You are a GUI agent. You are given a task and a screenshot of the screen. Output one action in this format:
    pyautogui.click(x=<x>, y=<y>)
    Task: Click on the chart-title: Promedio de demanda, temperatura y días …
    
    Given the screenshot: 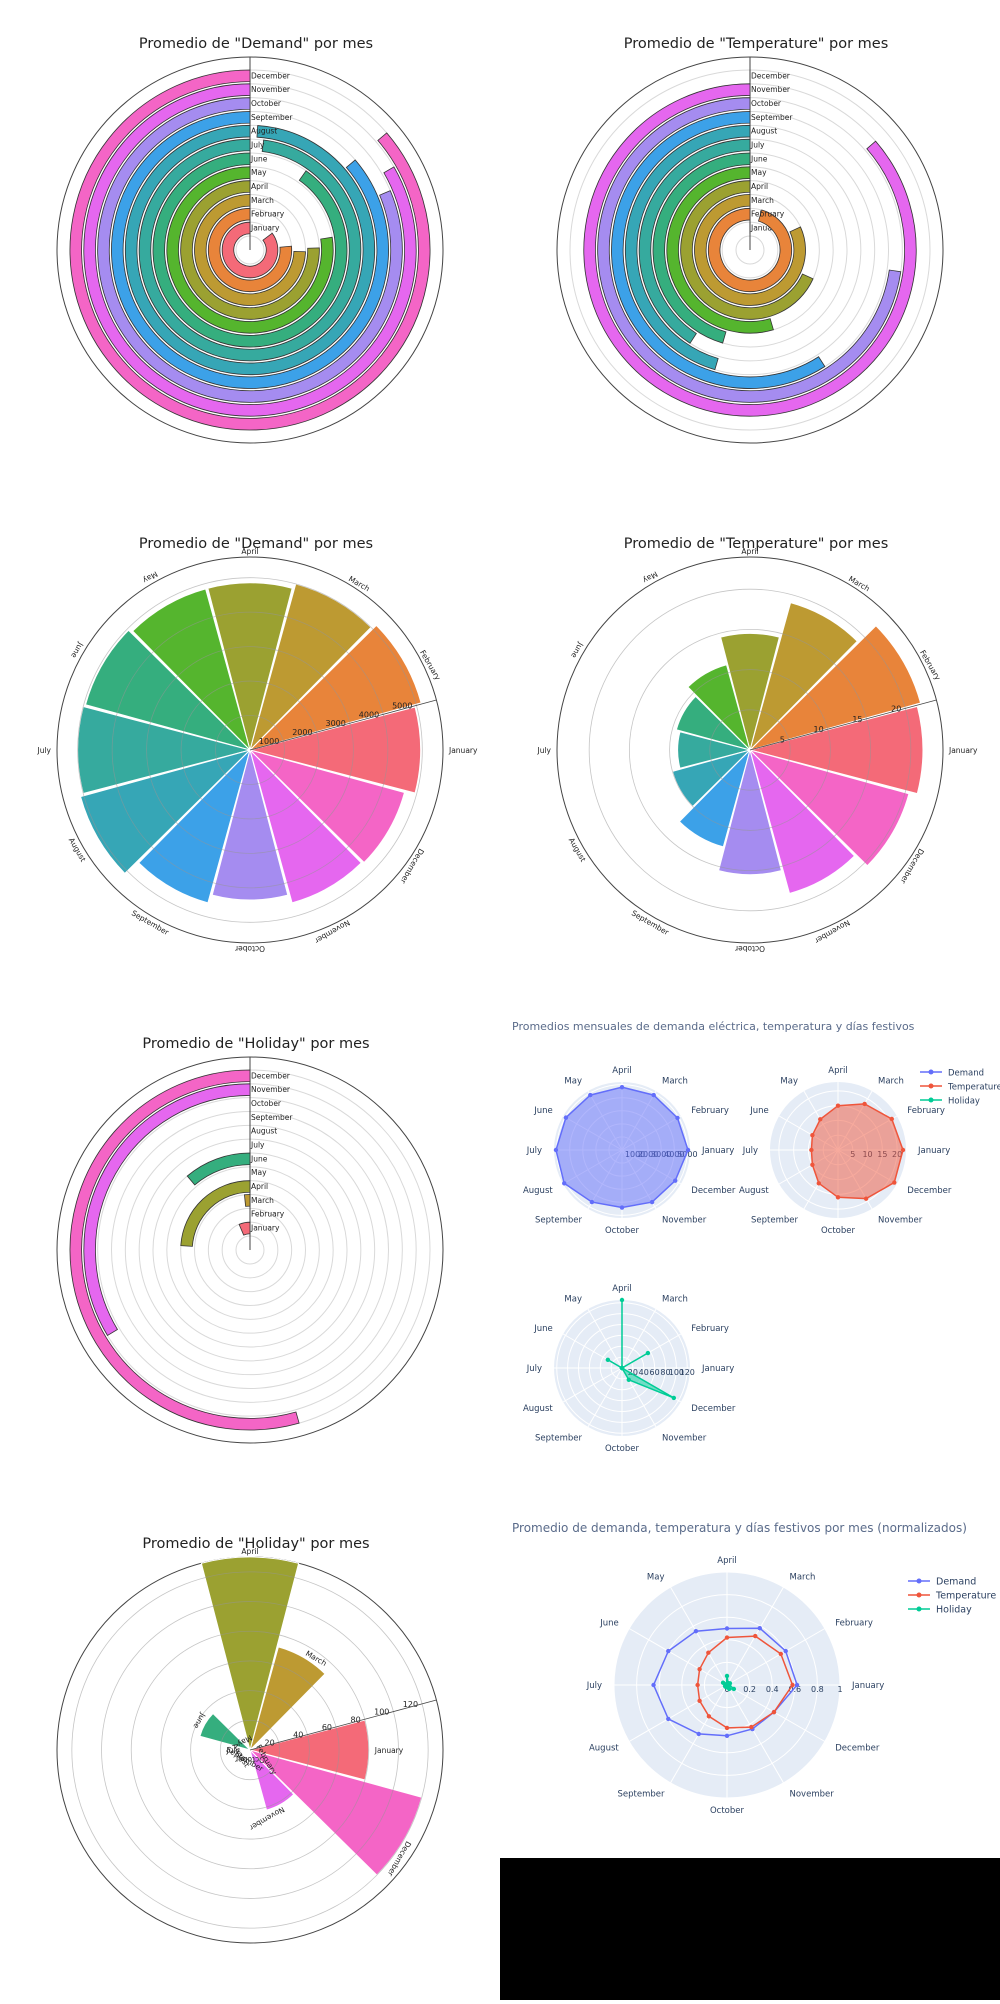 What is the action you would take?
    pyautogui.click(x=739, y=1528)
    